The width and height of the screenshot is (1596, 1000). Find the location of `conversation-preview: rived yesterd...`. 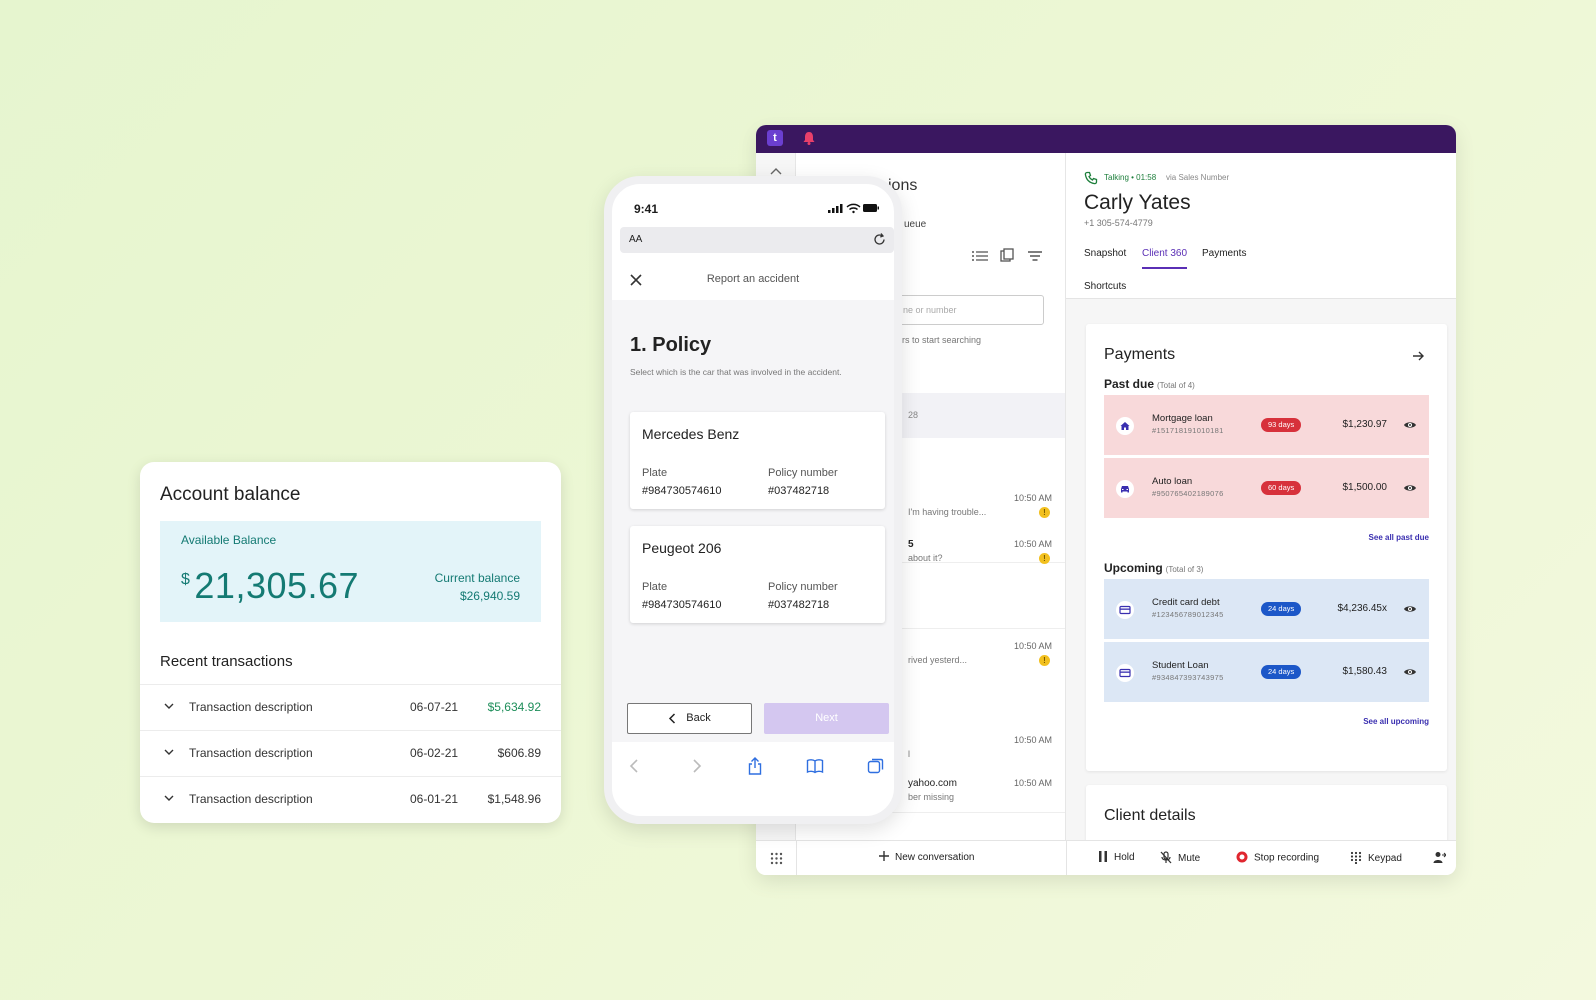

conversation-preview: rived yesterd... is located at coordinates (938, 660).